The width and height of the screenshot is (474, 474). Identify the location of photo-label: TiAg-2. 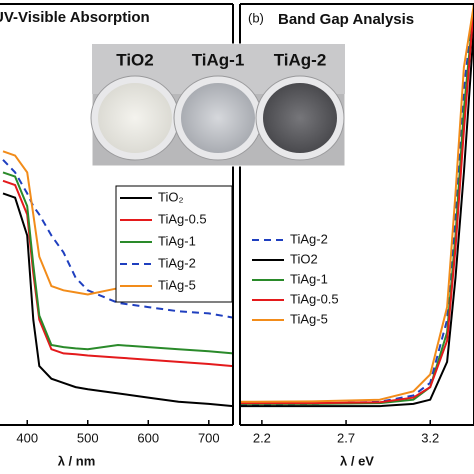
(300, 59).